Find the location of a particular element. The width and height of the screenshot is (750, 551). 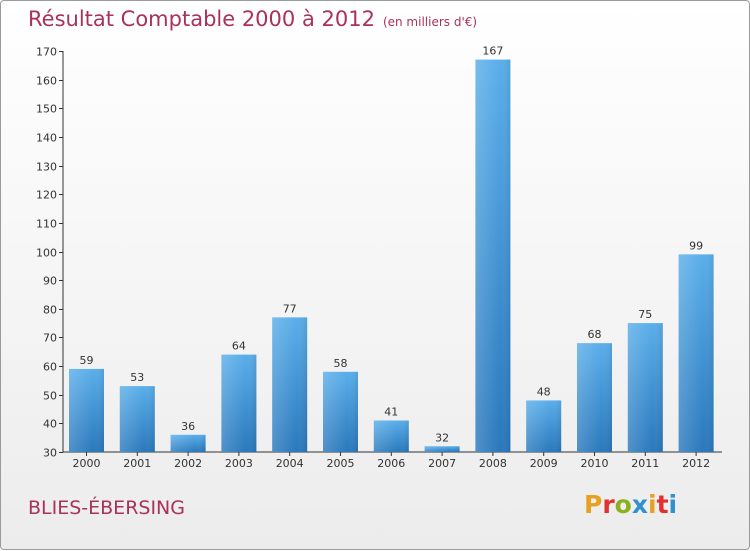

chart-subtitle: (en milliers d'€) is located at coordinates (430, 22).